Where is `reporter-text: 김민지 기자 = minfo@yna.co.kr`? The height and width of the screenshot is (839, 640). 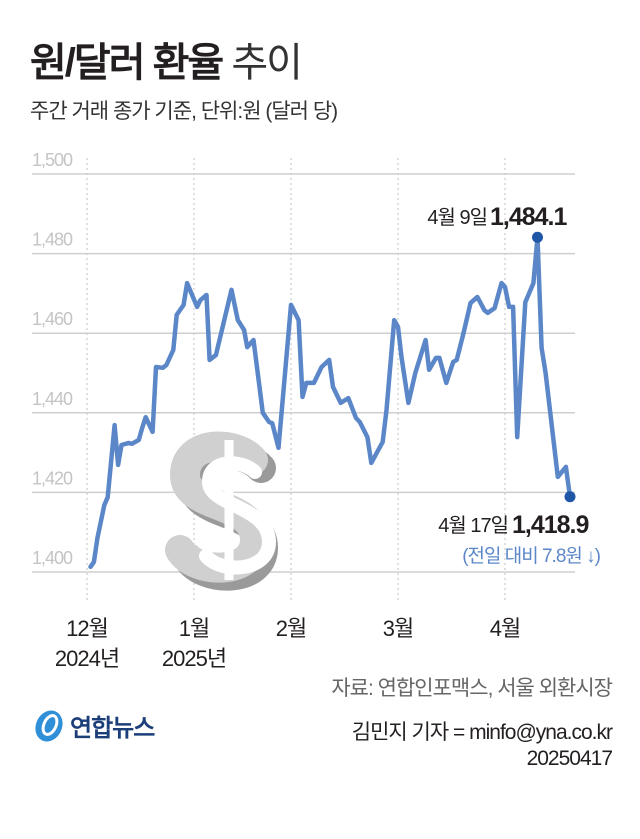
reporter-text: 김민지 기자 = minfo@yna.co.kr is located at coordinates (482, 732).